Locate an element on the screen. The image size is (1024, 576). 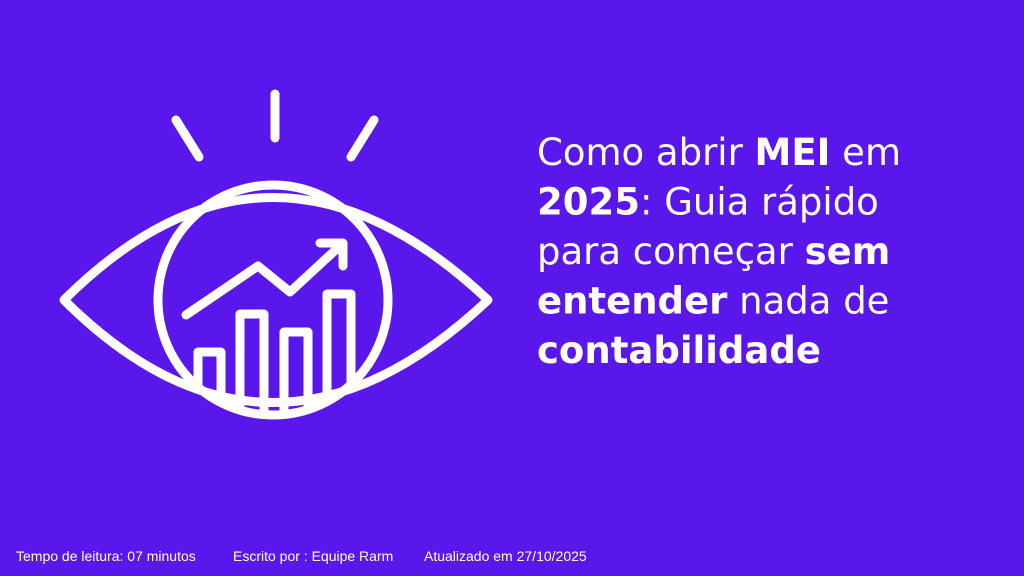
title-emphasis: 2025 is located at coordinates (588, 202).